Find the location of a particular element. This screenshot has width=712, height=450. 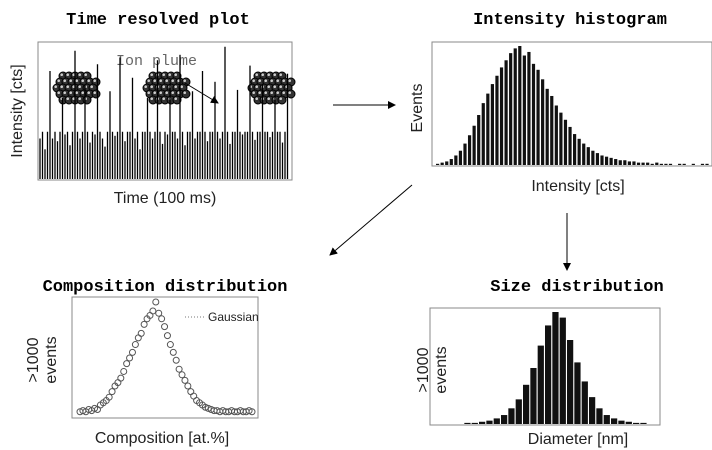

annotation: Ion plume is located at coordinates (156, 61).